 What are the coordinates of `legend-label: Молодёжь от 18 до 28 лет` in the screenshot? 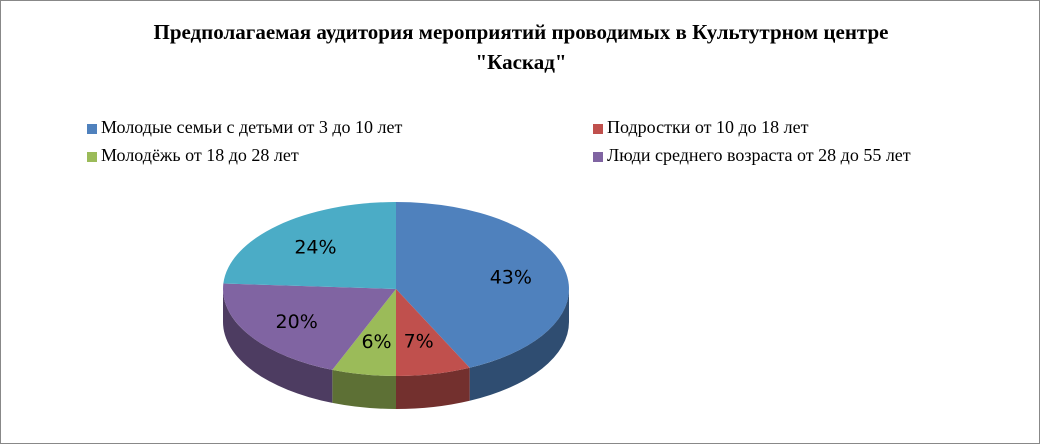 It's located at (200, 155).